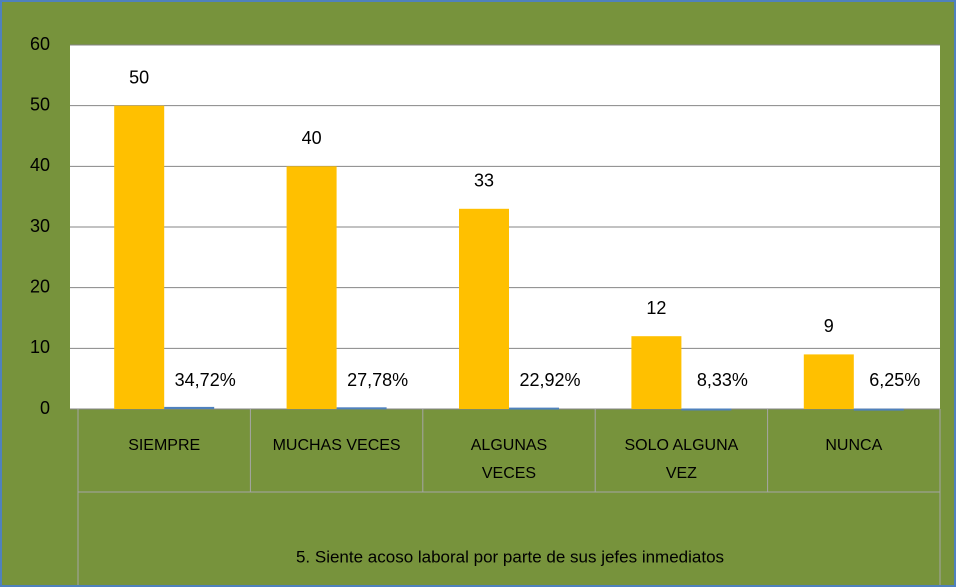 This screenshot has width=956, height=587. I want to click on y-tick-label: 50, so click(40, 104).